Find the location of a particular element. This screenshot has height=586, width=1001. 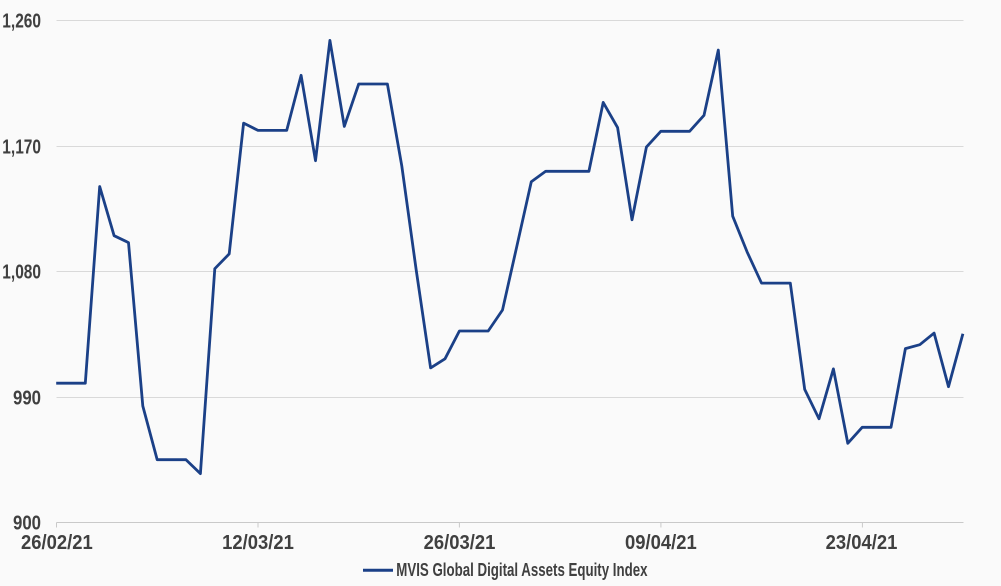

svg-text:MVIS Global Digital Assets Equ: MVIS Global Digital Assets Equity Index is located at coordinates (521, 570).